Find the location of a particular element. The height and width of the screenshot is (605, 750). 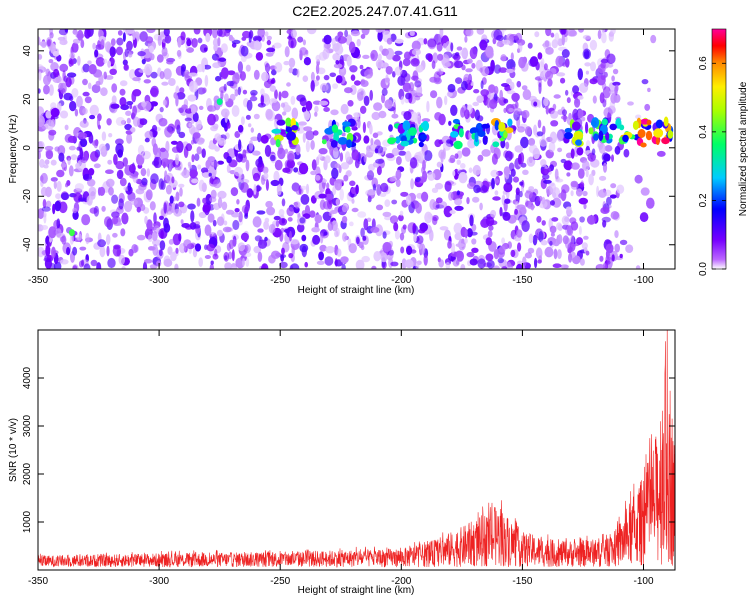

spectrogram-x-tick-label: -250 is located at coordinates (280, 280).